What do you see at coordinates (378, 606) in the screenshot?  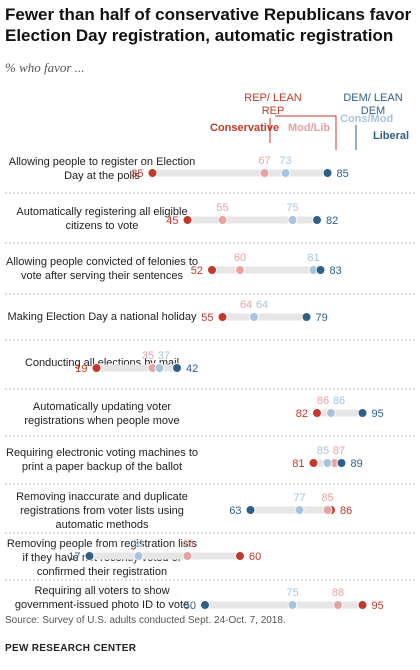 I see `label-conservative-9: 95` at bounding box center [378, 606].